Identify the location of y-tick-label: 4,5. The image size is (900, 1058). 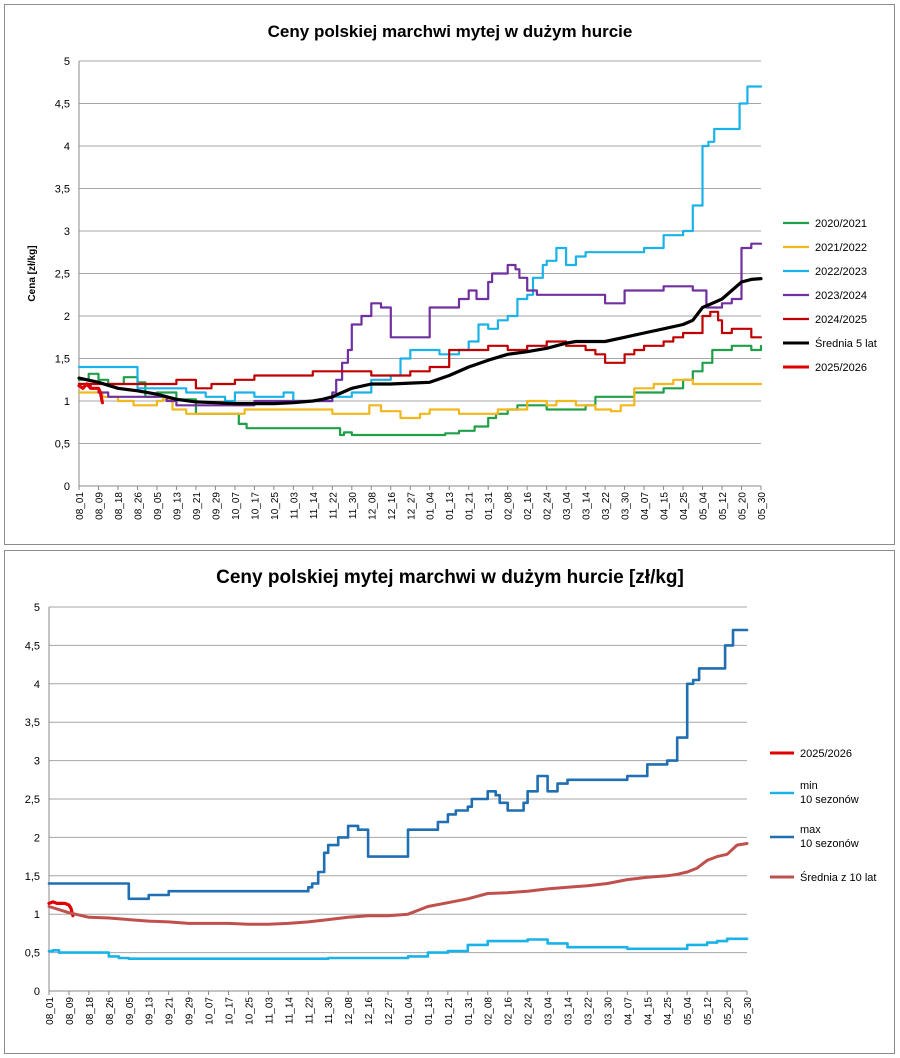
(62, 105).